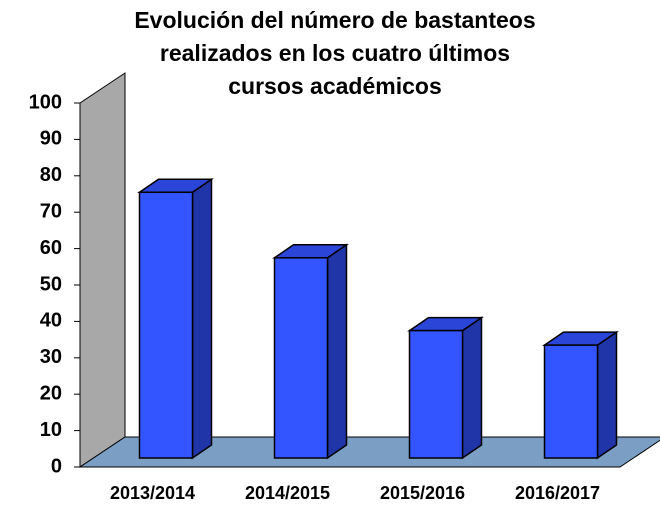 The image size is (660, 510). I want to click on y-tick-label: 20, so click(51, 393).